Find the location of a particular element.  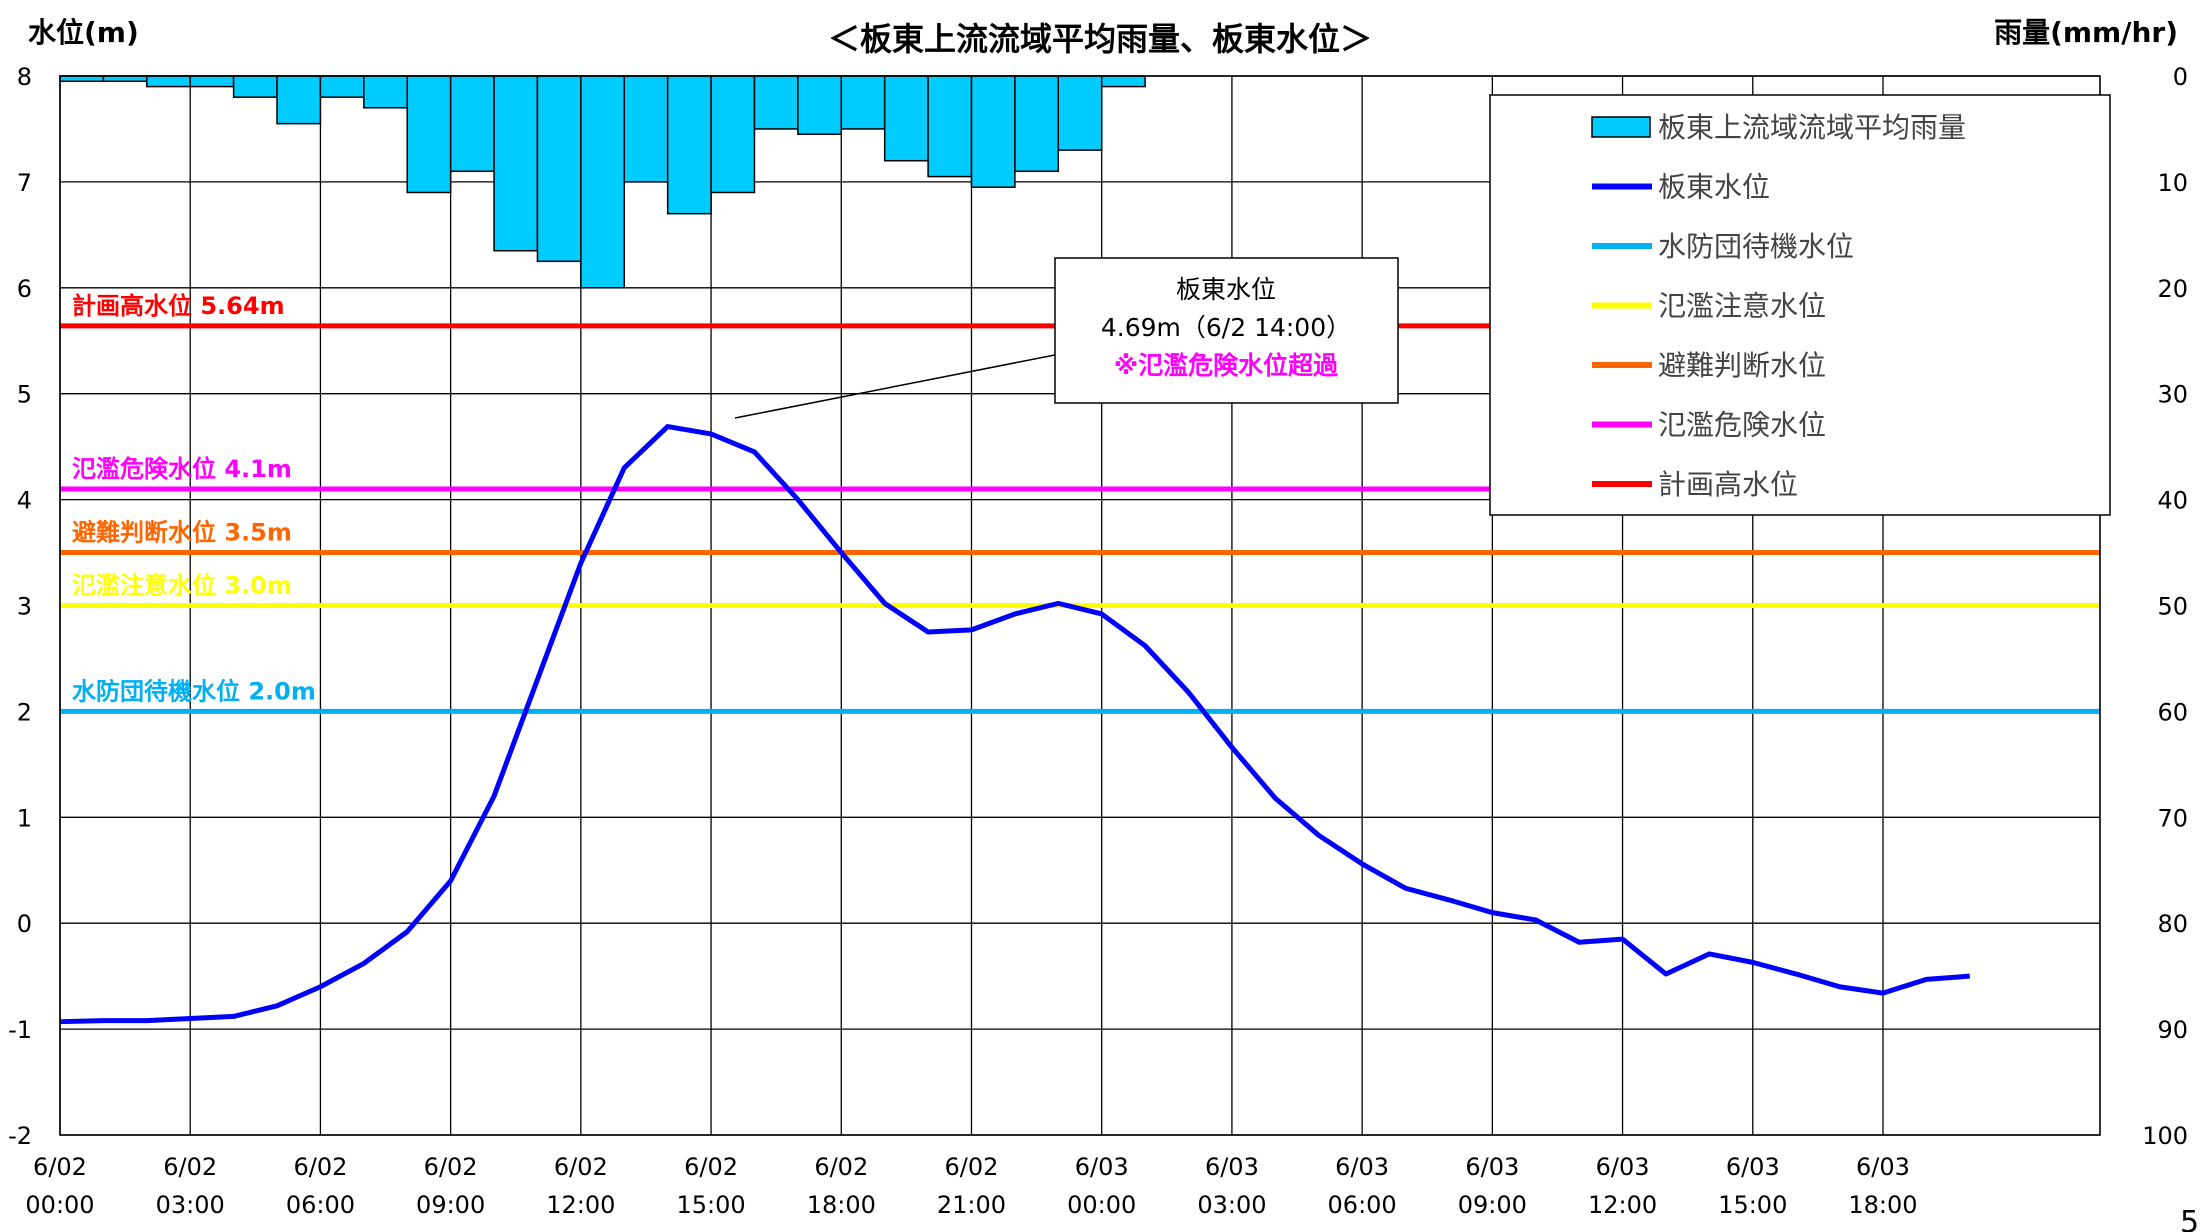

legend-label: 氾濫注意水位 is located at coordinates (1742, 306).